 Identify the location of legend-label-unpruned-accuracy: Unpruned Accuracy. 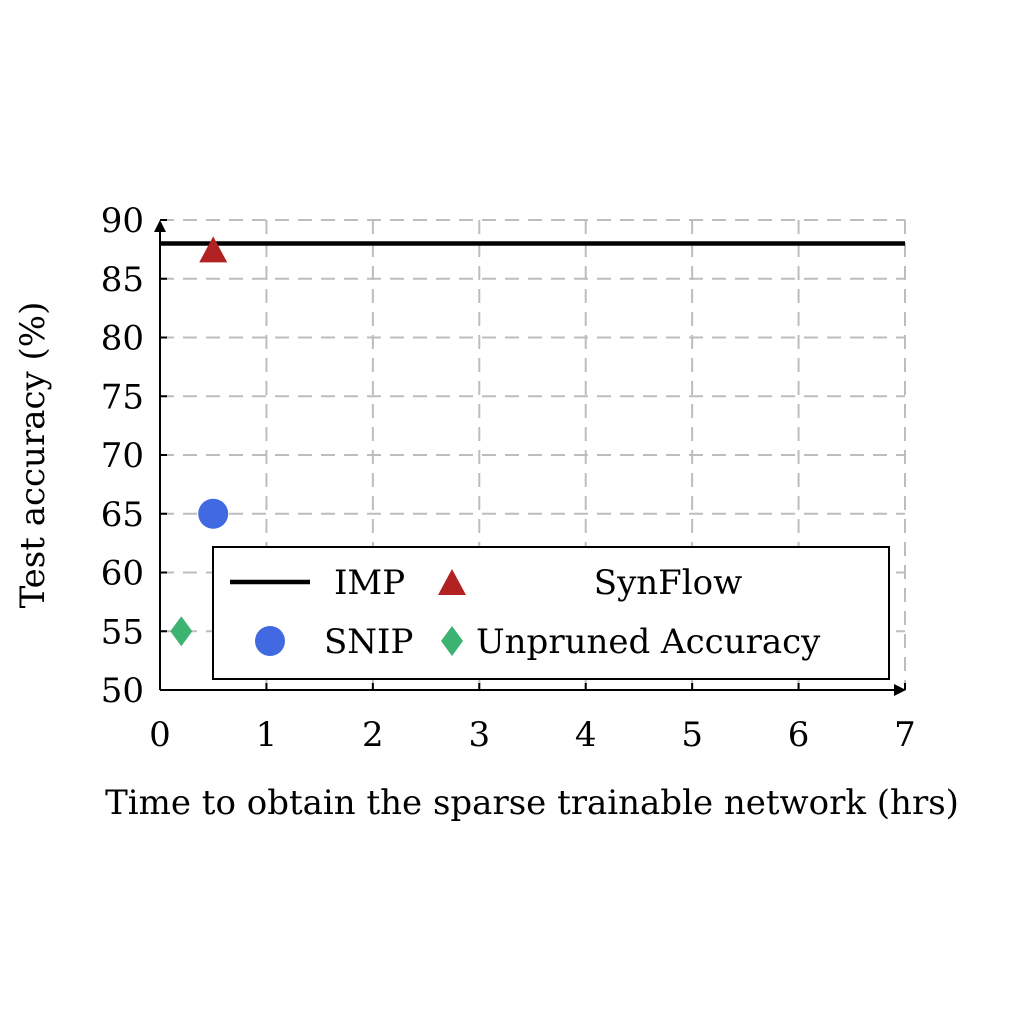
(648, 642).